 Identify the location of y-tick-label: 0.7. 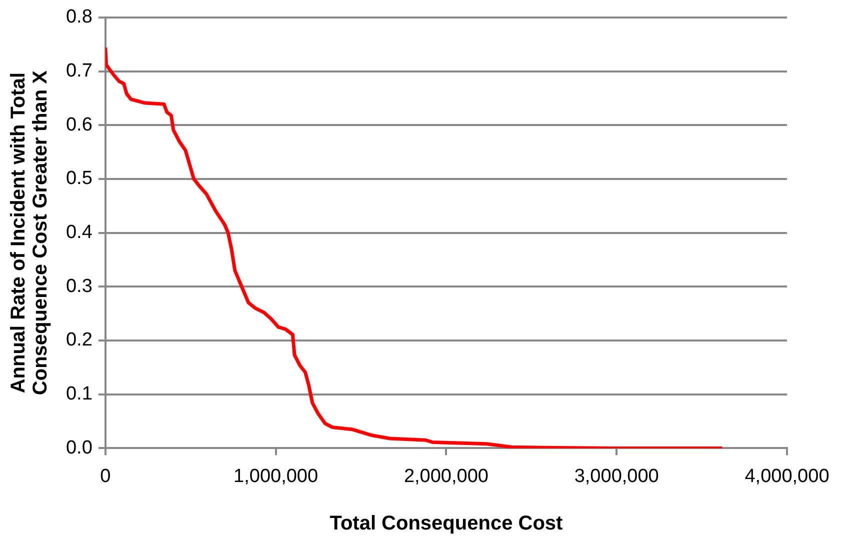
(79, 71).